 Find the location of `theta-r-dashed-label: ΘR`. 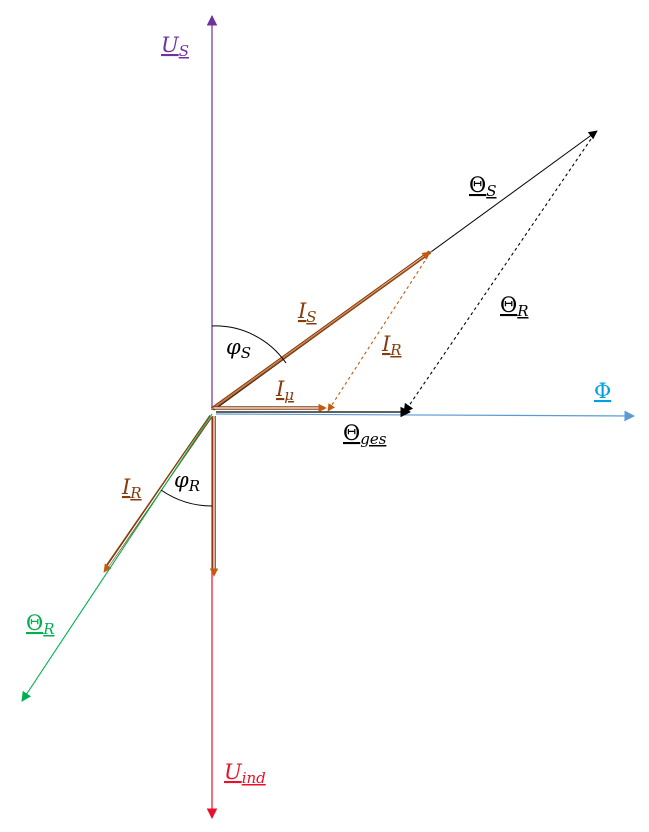

theta-r-dashed-label: ΘR is located at coordinates (514, 306).